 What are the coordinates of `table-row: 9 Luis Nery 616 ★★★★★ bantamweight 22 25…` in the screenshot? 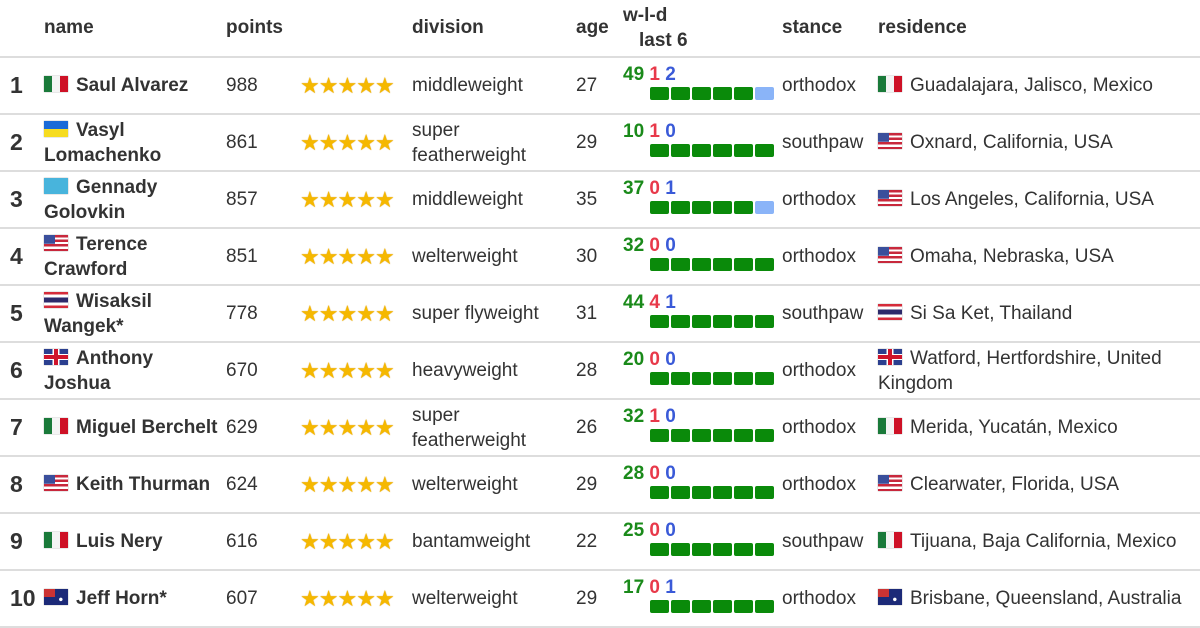 It's located at (600, 542).